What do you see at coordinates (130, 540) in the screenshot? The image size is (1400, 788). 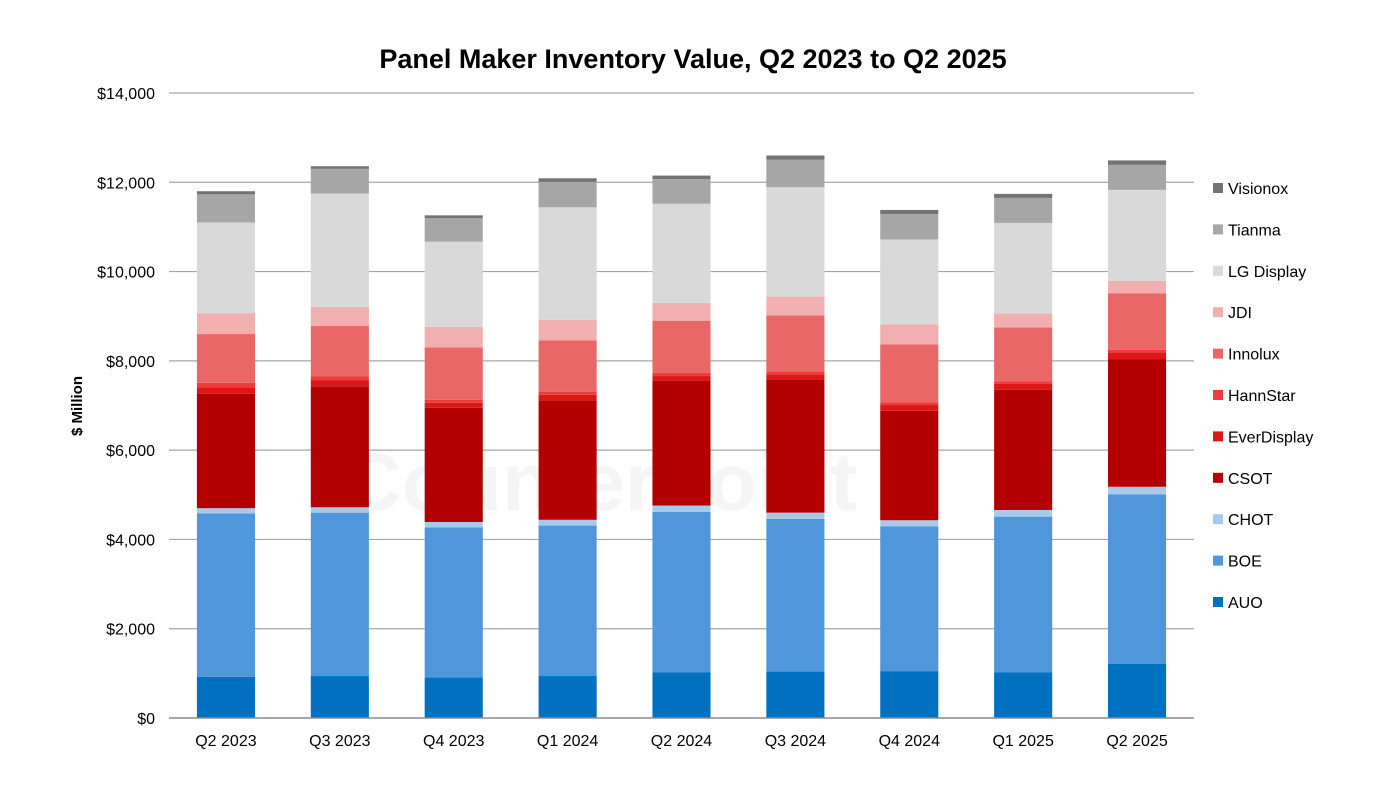 I see `y-tick-label: $4,000` at bounding box center [130, 540].